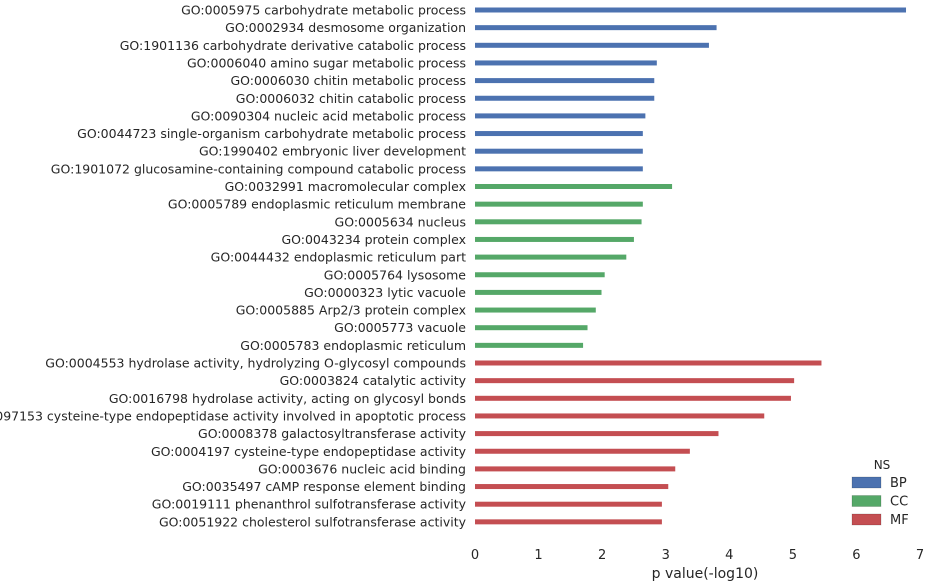 This screenshot has width=932, height=587. I want to click on category-label: GO:0032991 macromolecular complex, so click(345, 186).